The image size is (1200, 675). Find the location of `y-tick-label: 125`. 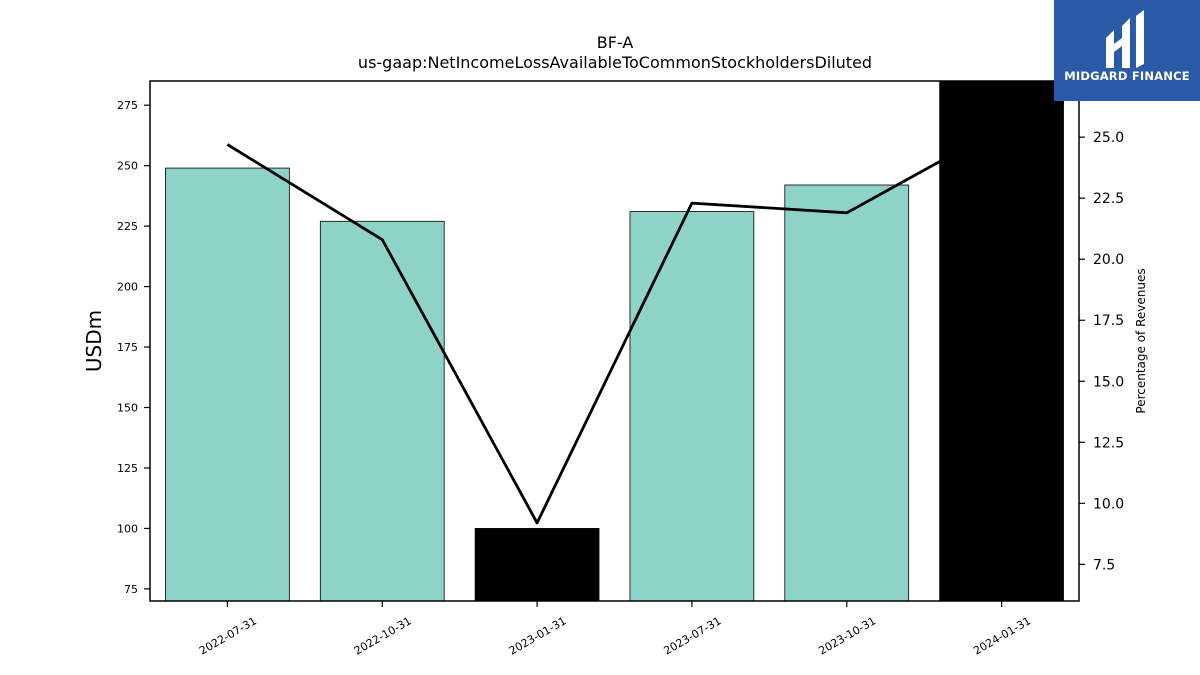

y-tick-label: 125 is located at coordinates (127, 468).